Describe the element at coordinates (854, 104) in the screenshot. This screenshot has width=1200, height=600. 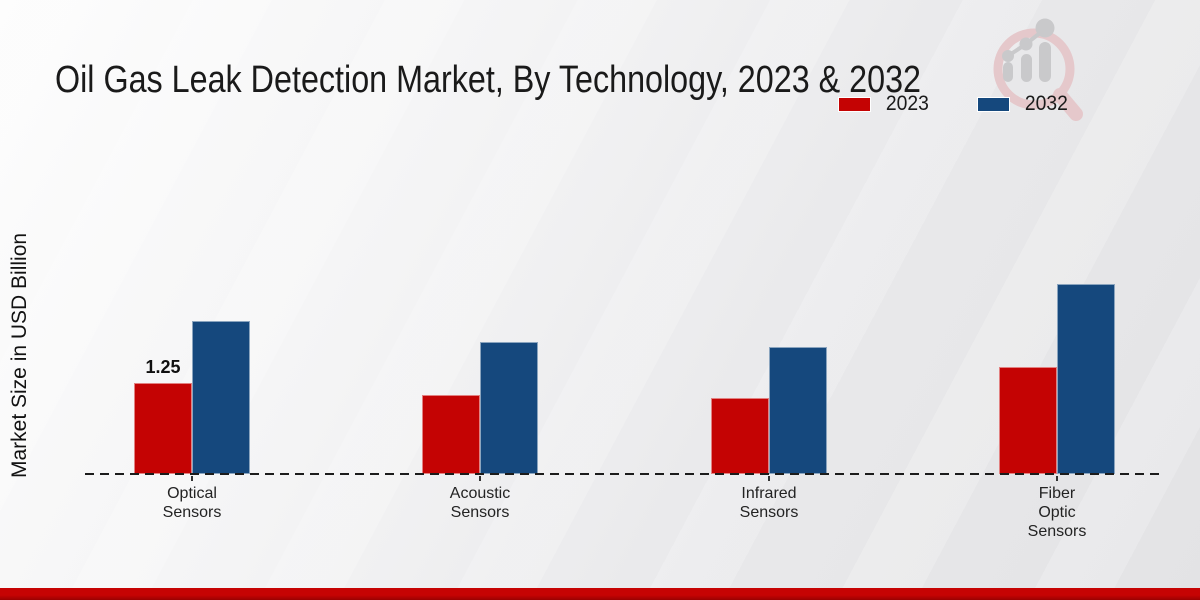
I see `legend-swatch-2023` at that location.